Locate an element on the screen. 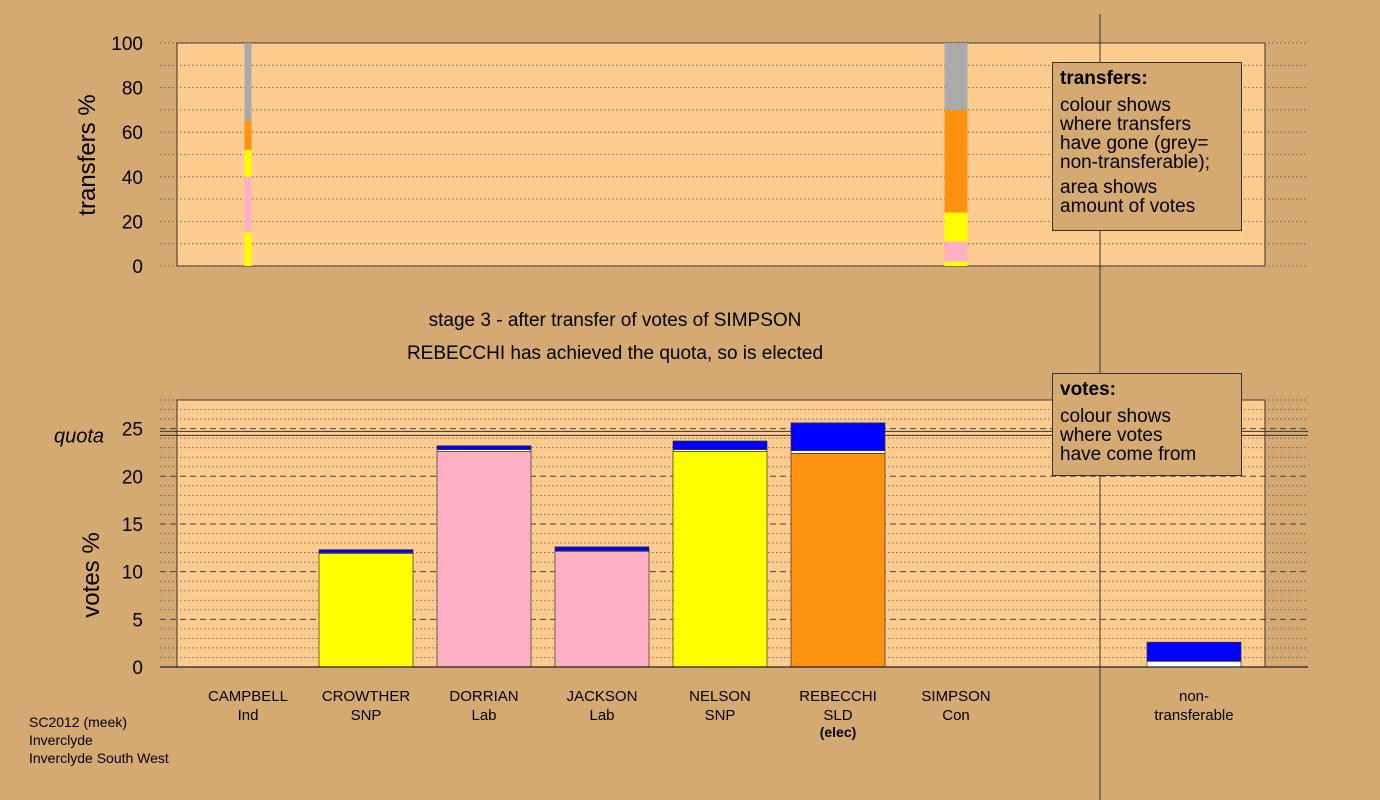  transfers-tick-label: 20 is located at coordinates (132, 222).